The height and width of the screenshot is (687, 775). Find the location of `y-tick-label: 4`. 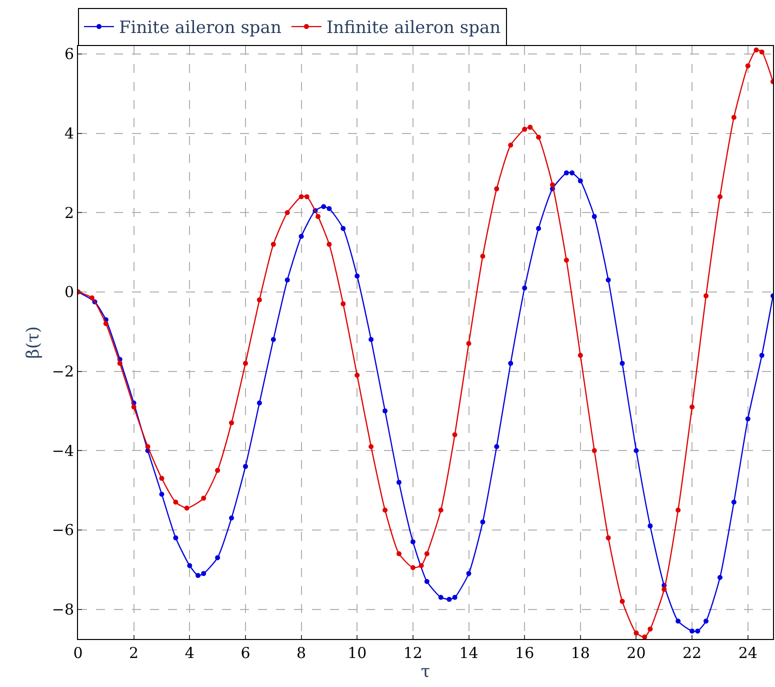

y-tick-label: 4 is located at coordinates (69, 133).